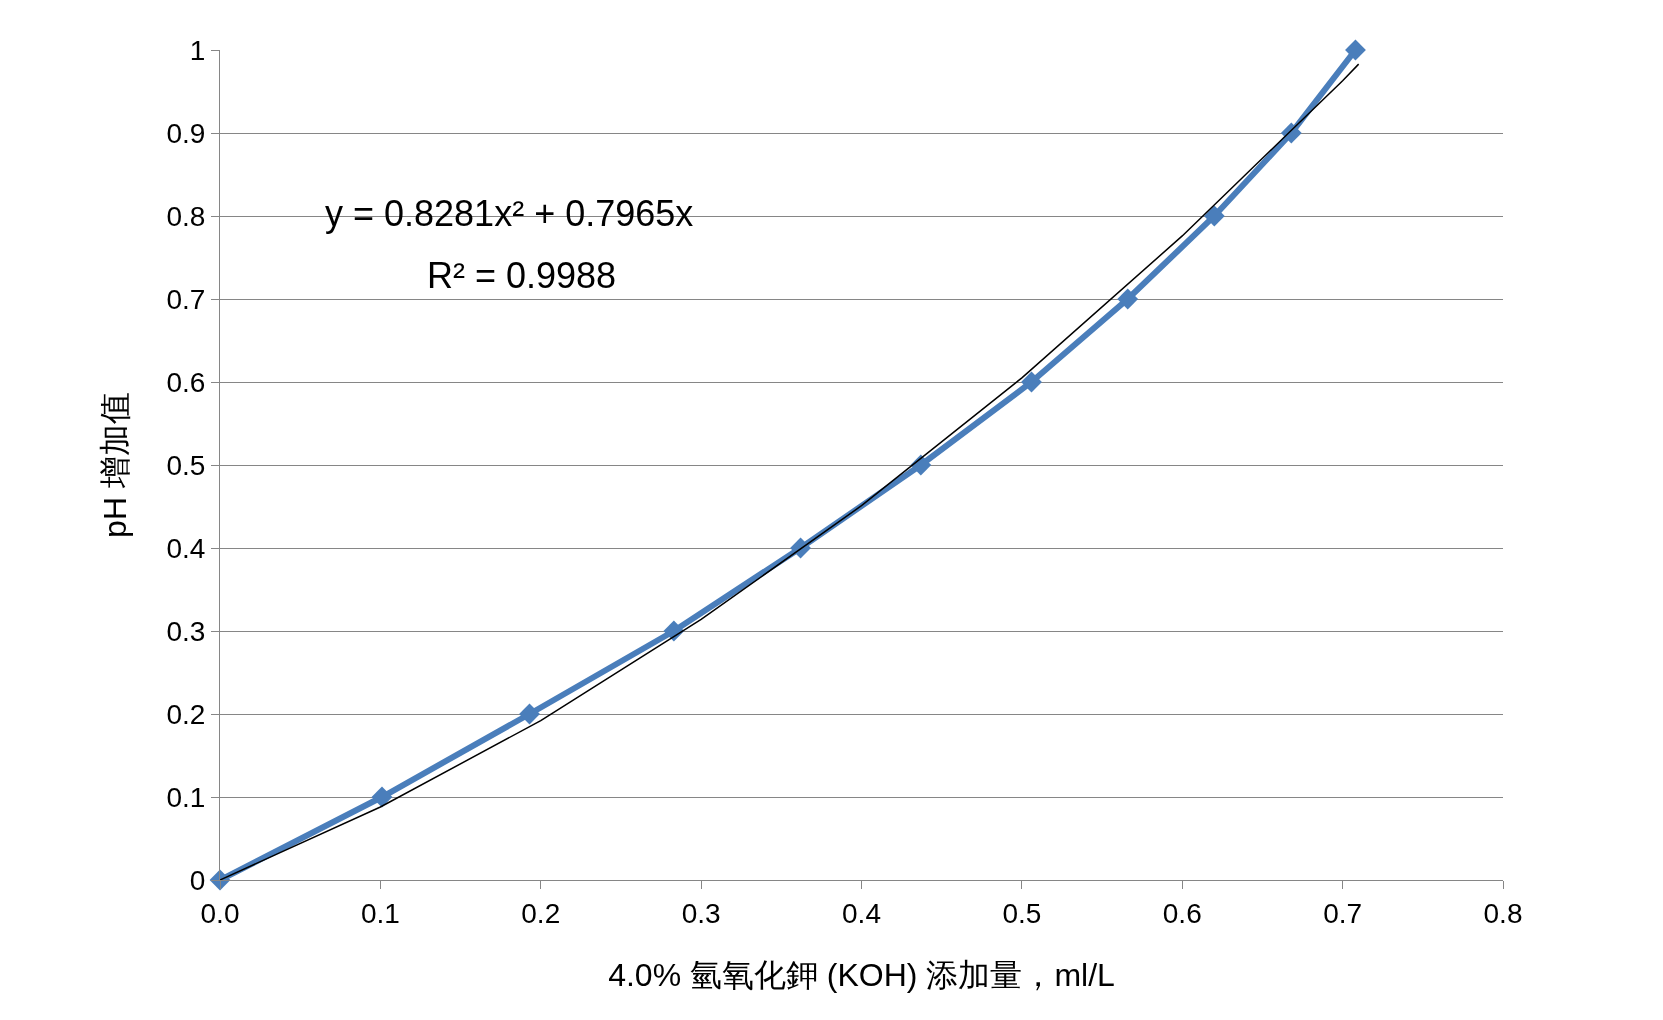 The width and height of the screenshot is (1663, 1020). Describe the element at coordinates (1022, 913) in the screenshot. I see `x-tick-label: 0.5` at that location.